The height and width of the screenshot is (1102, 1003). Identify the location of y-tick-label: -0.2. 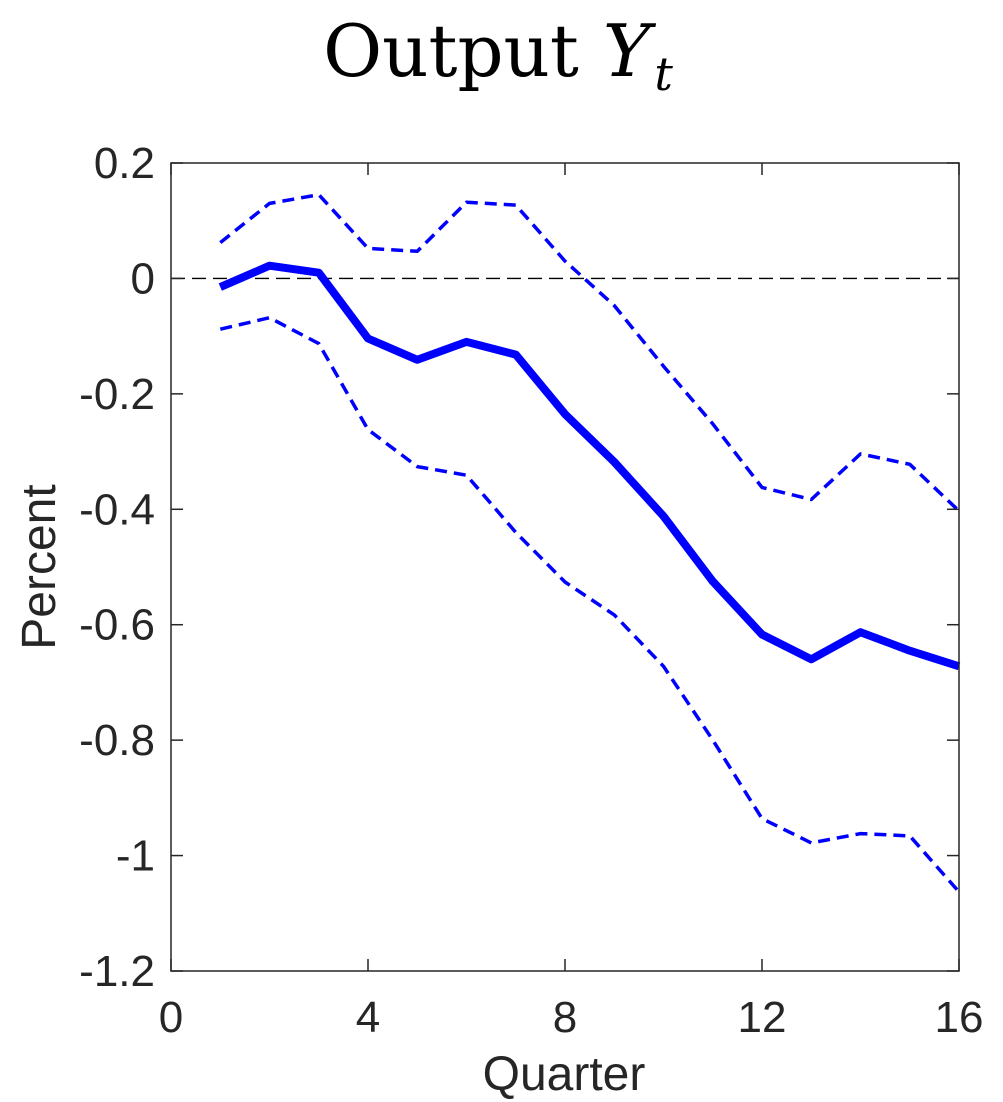
(117, 394).